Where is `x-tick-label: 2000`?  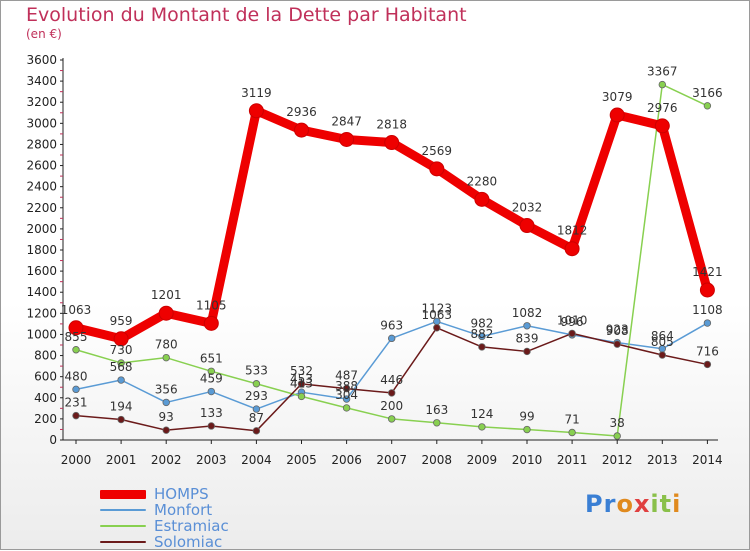
x-tick-label: 2000 is located at coordinates (76, 460).